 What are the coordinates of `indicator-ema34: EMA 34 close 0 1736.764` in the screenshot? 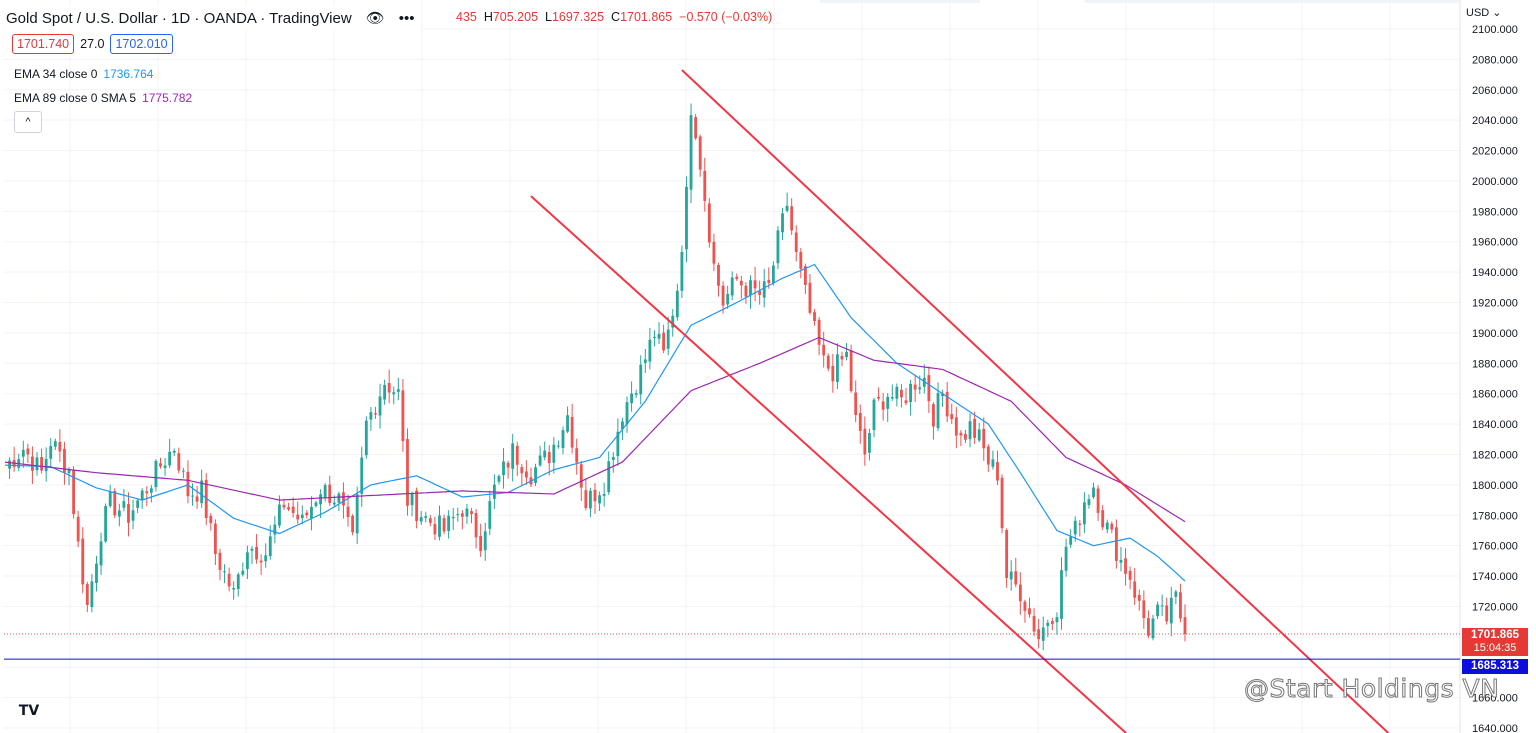 It's located at (83, 74).